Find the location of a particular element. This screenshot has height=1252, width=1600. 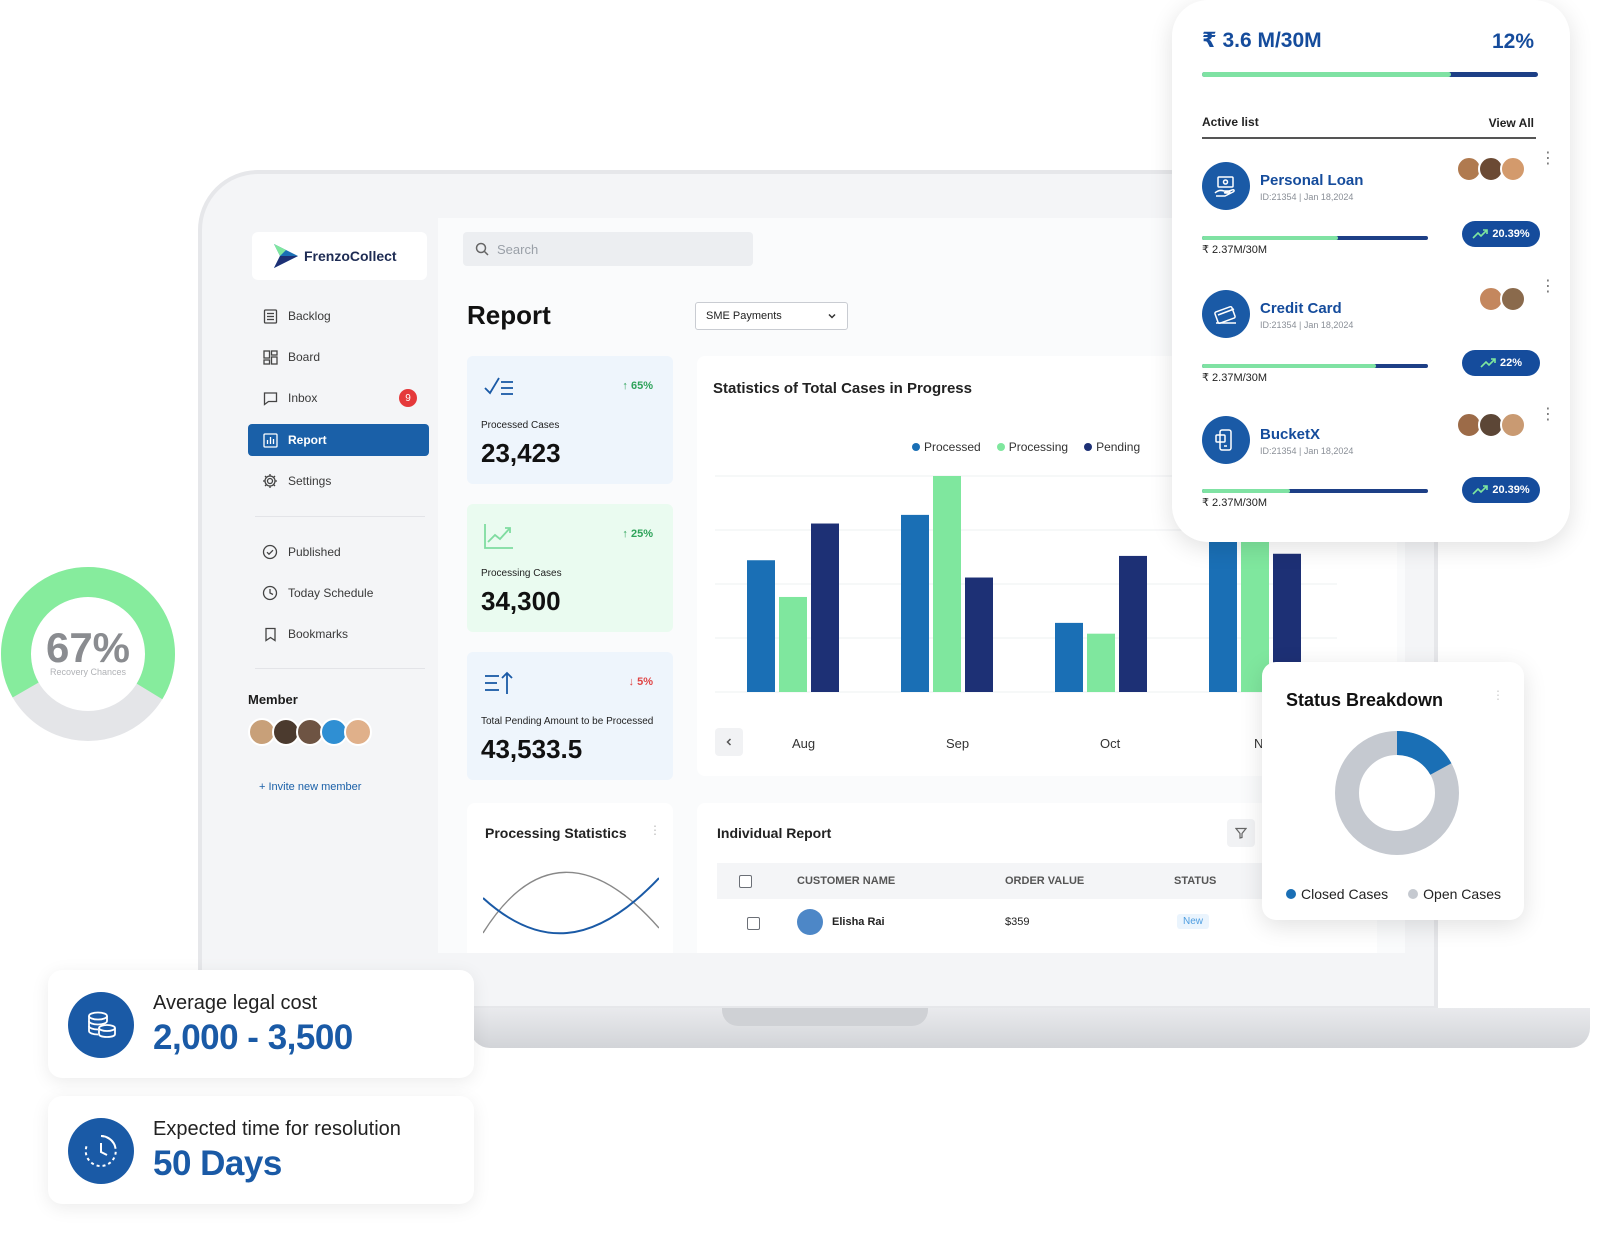

gauge-ring is located at coordinates (88, 654).